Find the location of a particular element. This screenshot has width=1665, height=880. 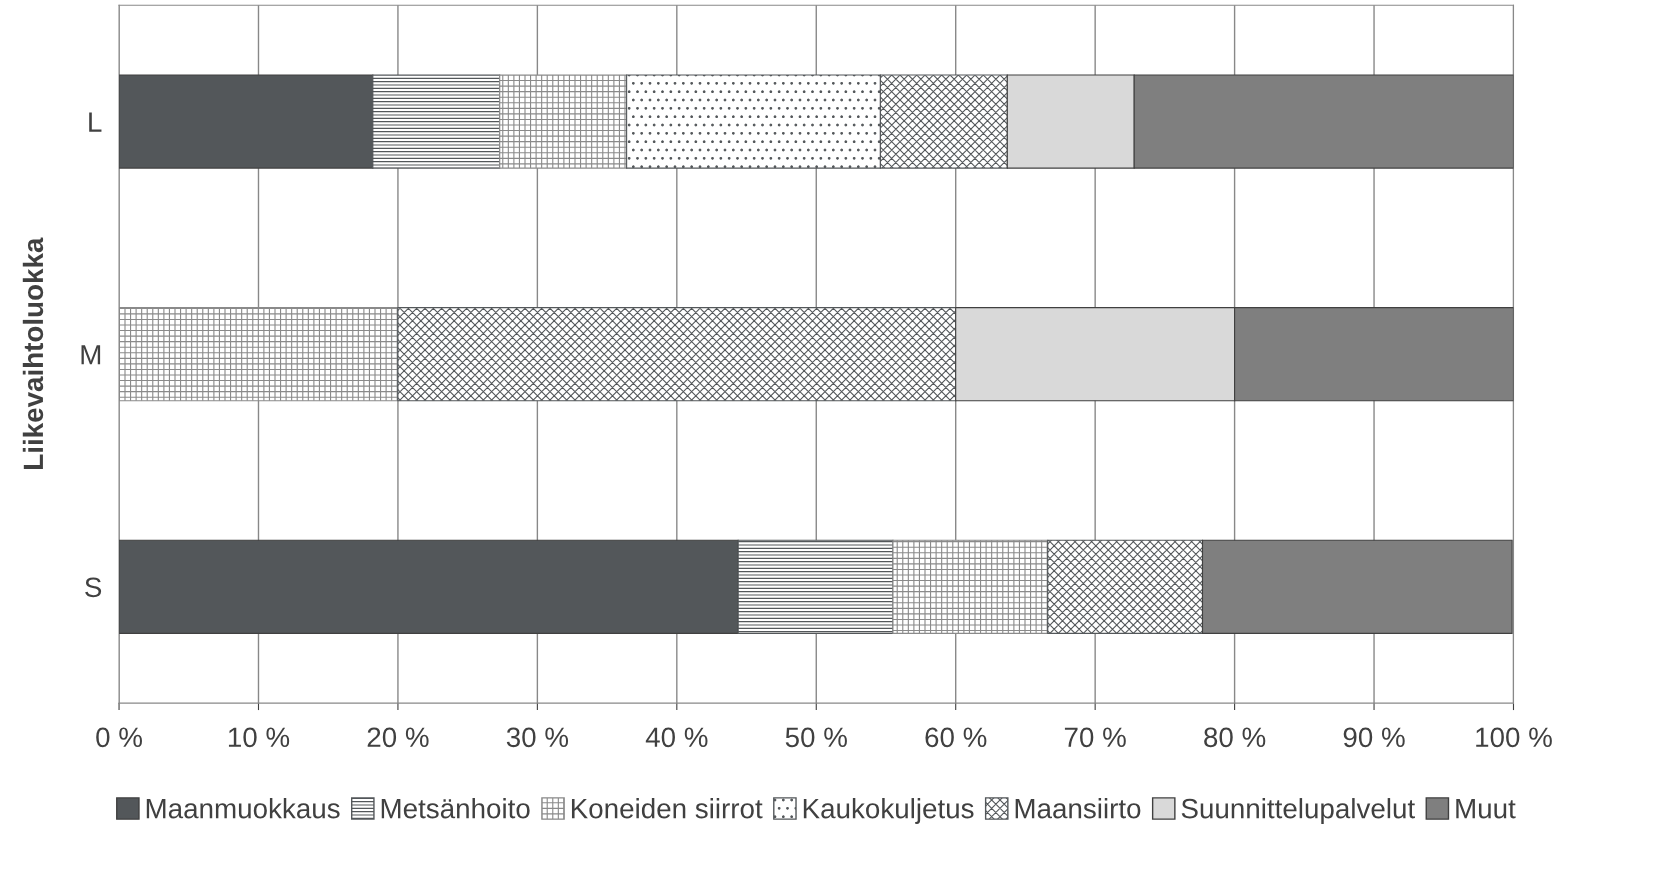

x-tick-label: 100 % is located at coordinates (1514, 737).